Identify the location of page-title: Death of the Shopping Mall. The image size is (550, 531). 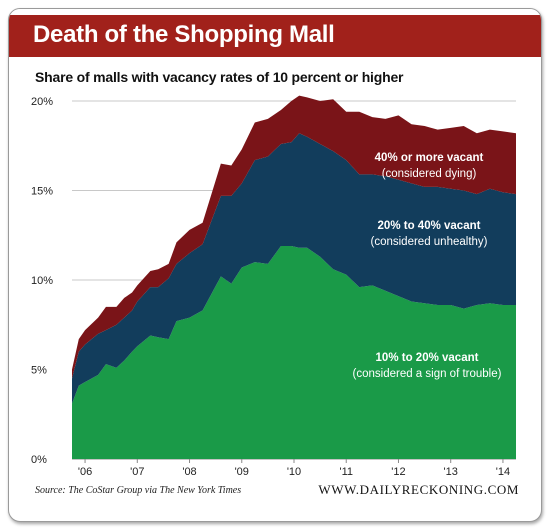
(184, 34).